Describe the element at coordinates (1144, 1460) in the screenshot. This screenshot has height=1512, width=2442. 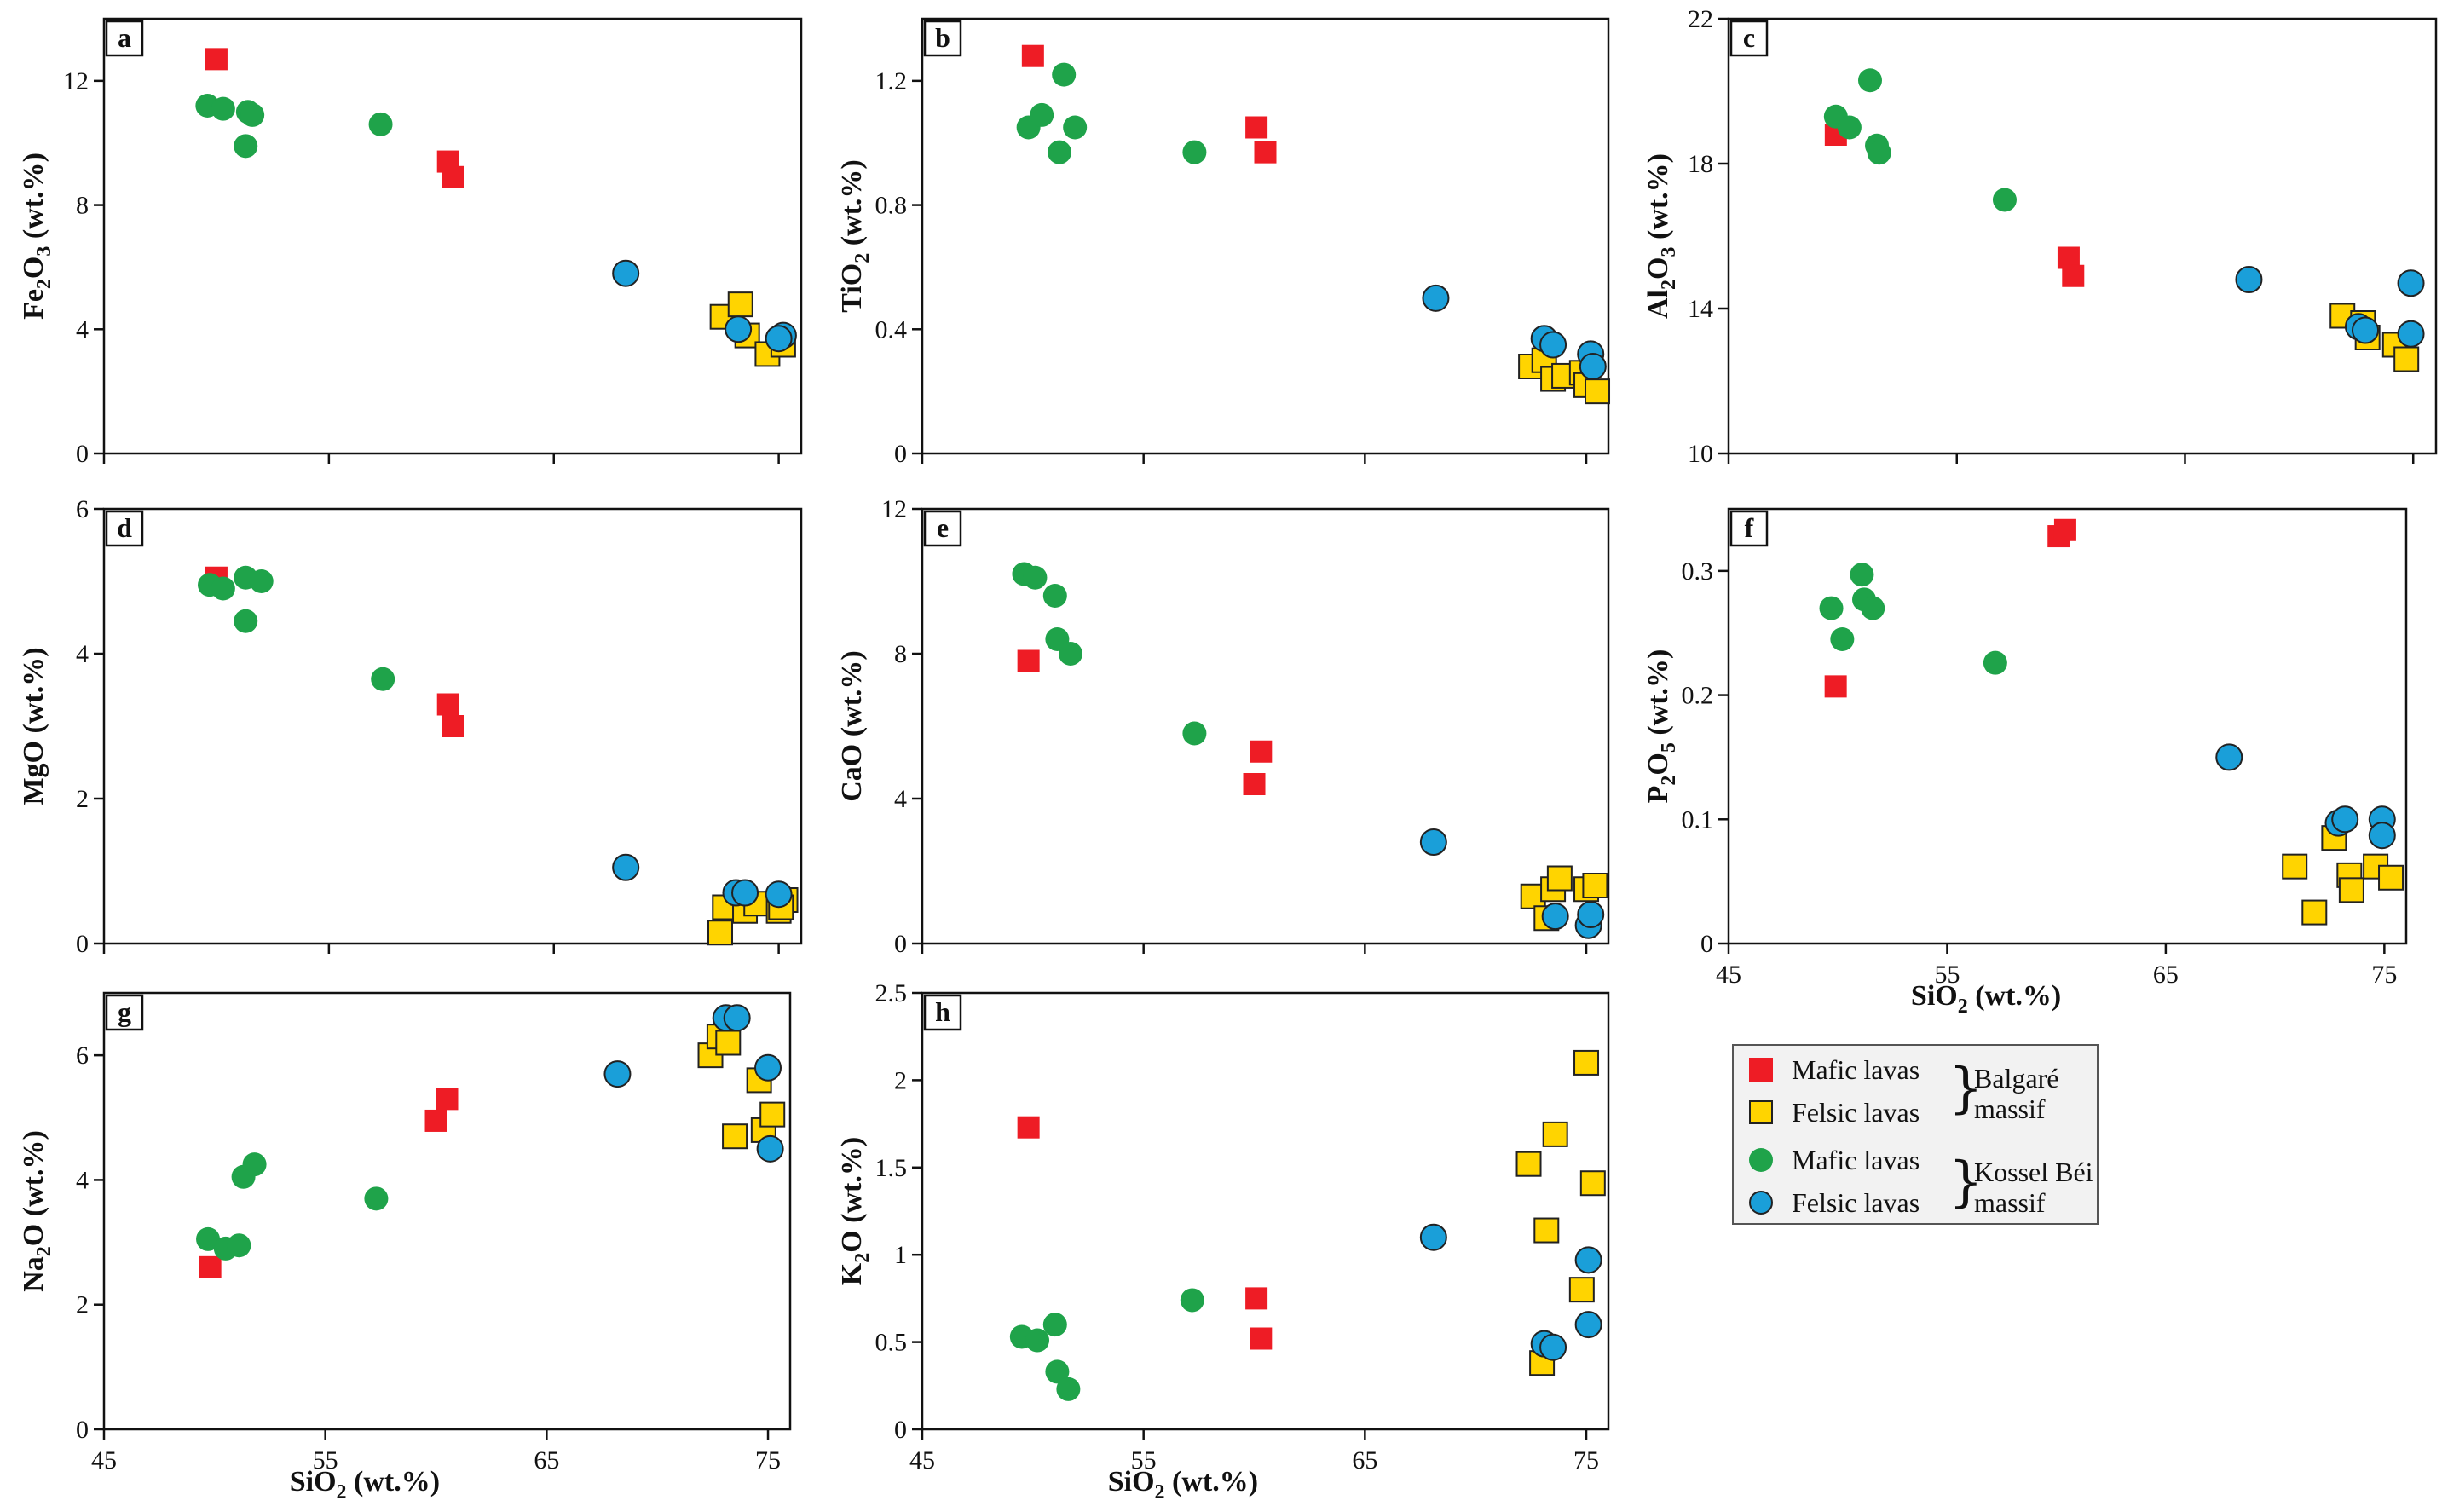
I see `x-tick-label: 55` at that location.